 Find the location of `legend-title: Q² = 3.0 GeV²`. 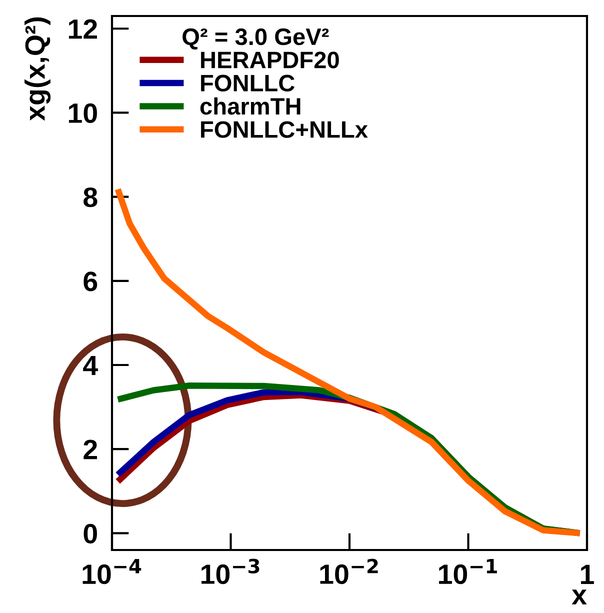

legend-title: Q² = 3.0 GeV² is located at coordinates (255, 39).